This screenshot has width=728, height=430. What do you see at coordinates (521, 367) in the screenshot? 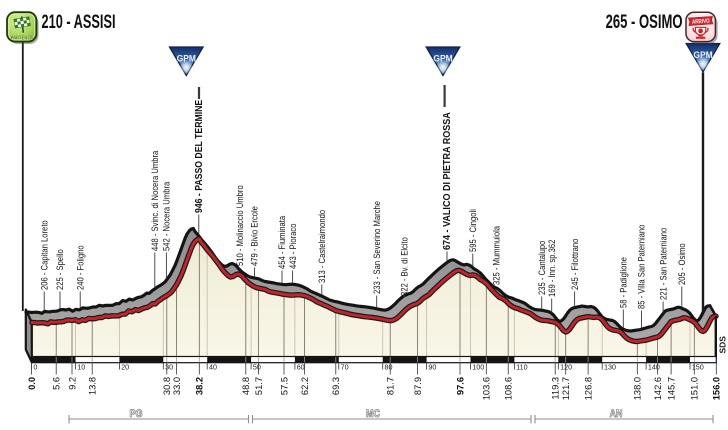
I see `svg-text: 110` at bounding box center [521, 367].